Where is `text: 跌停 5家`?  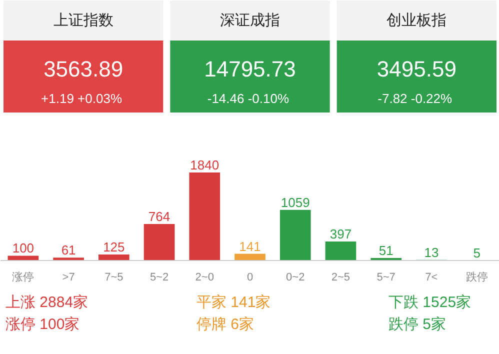 text: 跌停 5家 is located at coordinates (417, 324).